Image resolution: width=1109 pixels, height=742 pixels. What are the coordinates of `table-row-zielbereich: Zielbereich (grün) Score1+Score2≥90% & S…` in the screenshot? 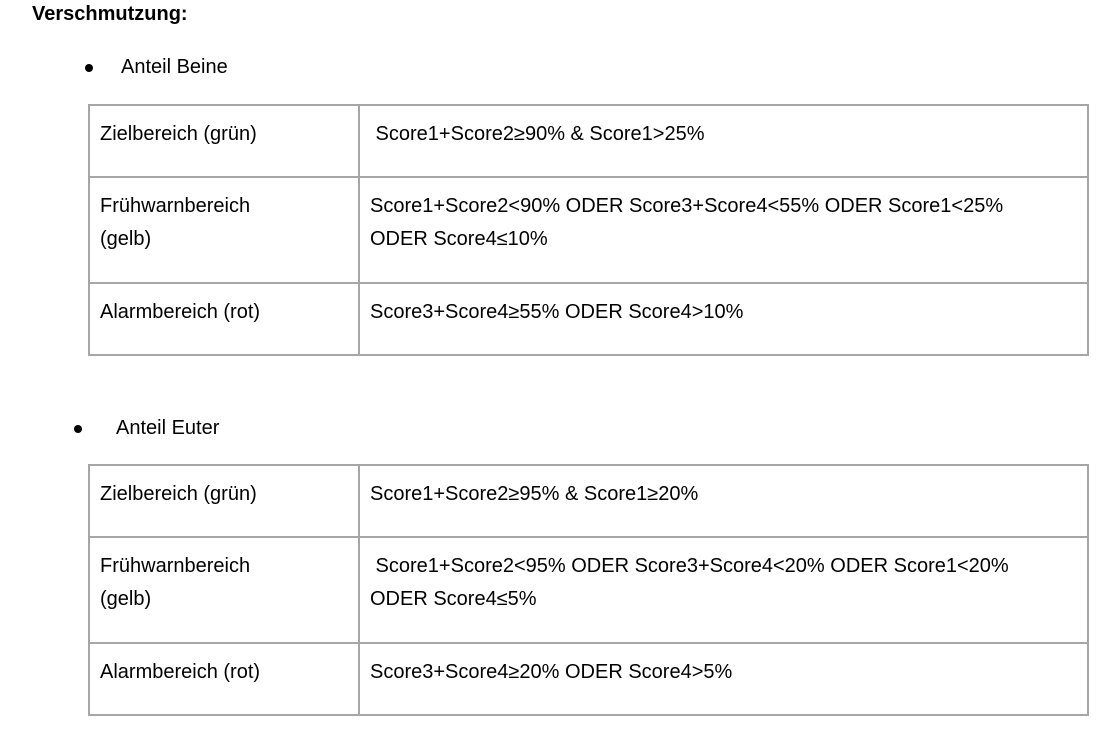 It's located at (588, 141).